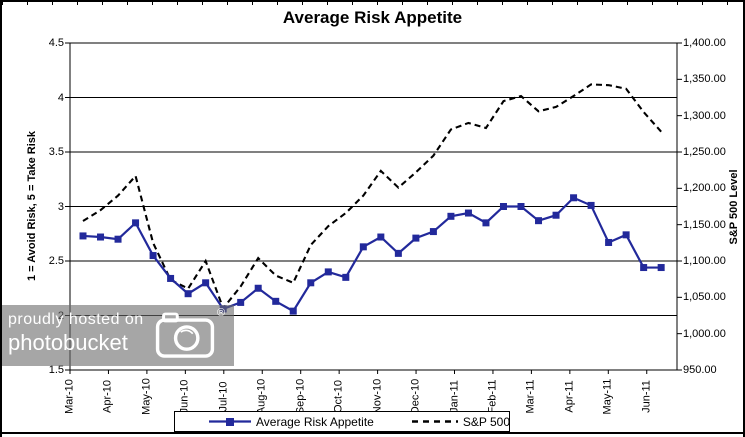  I want to click on risk-line-sample-icon, so click(230, 422).